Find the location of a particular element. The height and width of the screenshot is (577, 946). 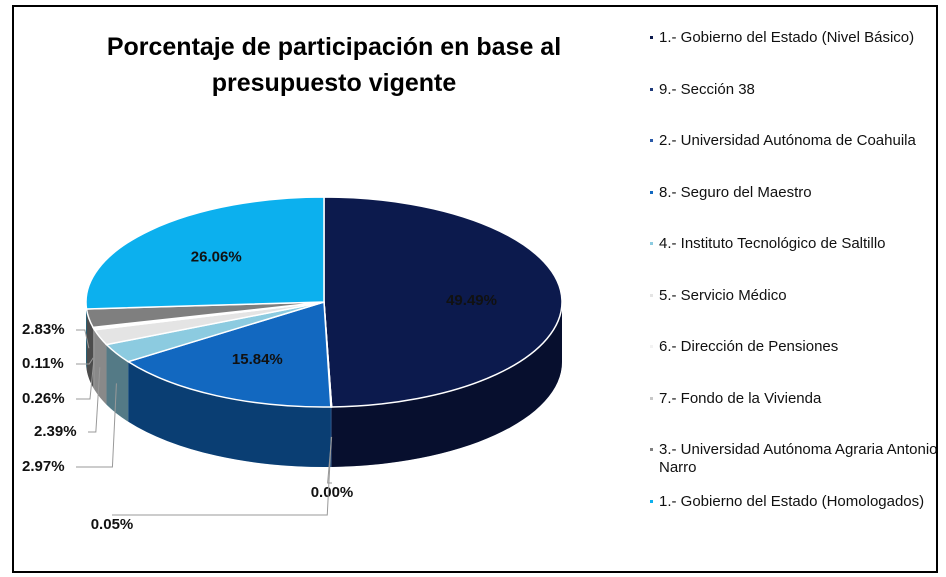

legend-label: 1.- Gobierno del Estado (Nivel Básico) is located at coordinates (787, 37).